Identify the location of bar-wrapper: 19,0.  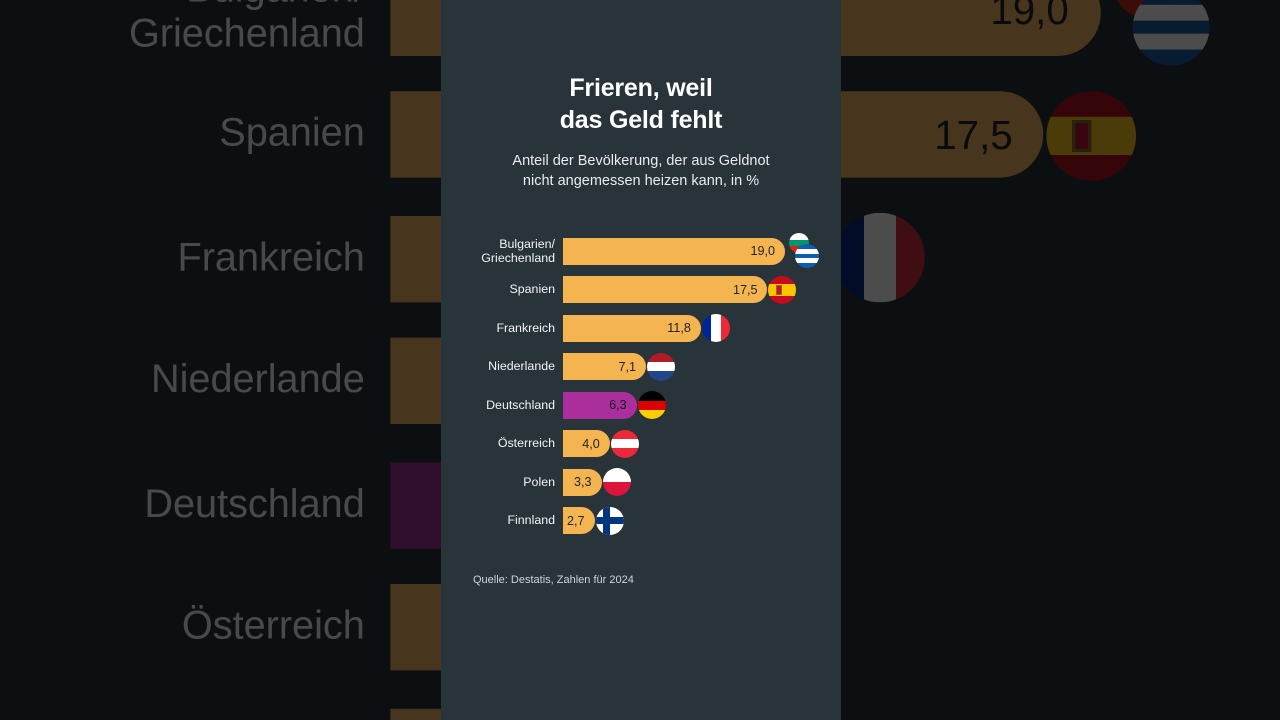
(702, 251).